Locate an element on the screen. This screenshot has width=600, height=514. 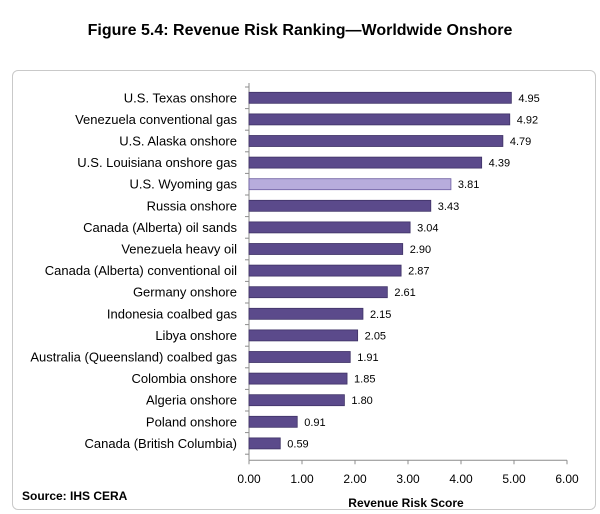
data-label: 3.04 is located at coordinates (427, 228).